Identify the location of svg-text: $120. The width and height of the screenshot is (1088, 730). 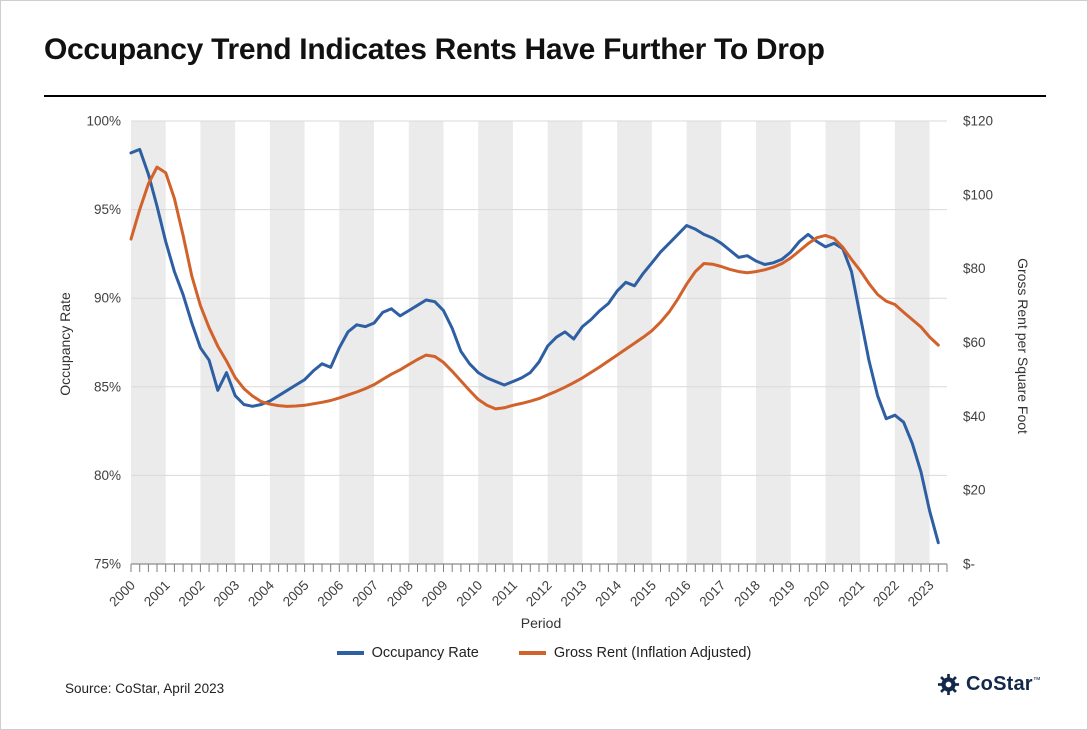
(978, 121).